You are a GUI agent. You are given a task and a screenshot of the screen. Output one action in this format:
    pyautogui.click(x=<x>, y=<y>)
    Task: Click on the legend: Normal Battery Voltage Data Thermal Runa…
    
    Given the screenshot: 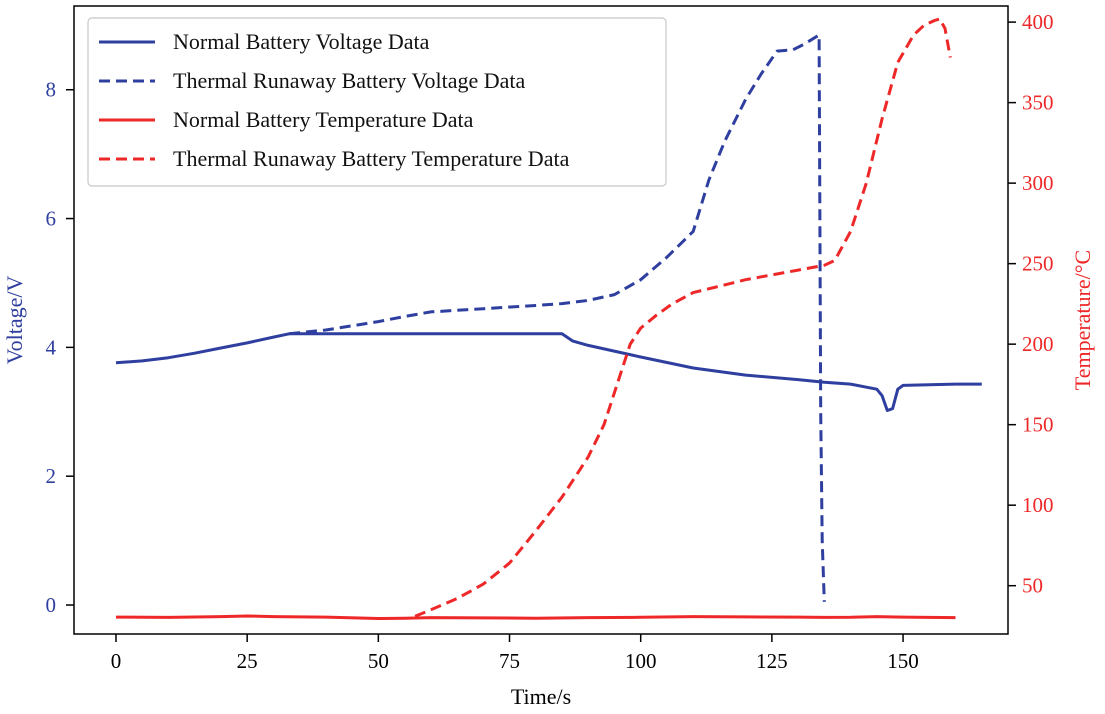 What is the action you would take?
    pyautogui.click(x=377, y=102)
    